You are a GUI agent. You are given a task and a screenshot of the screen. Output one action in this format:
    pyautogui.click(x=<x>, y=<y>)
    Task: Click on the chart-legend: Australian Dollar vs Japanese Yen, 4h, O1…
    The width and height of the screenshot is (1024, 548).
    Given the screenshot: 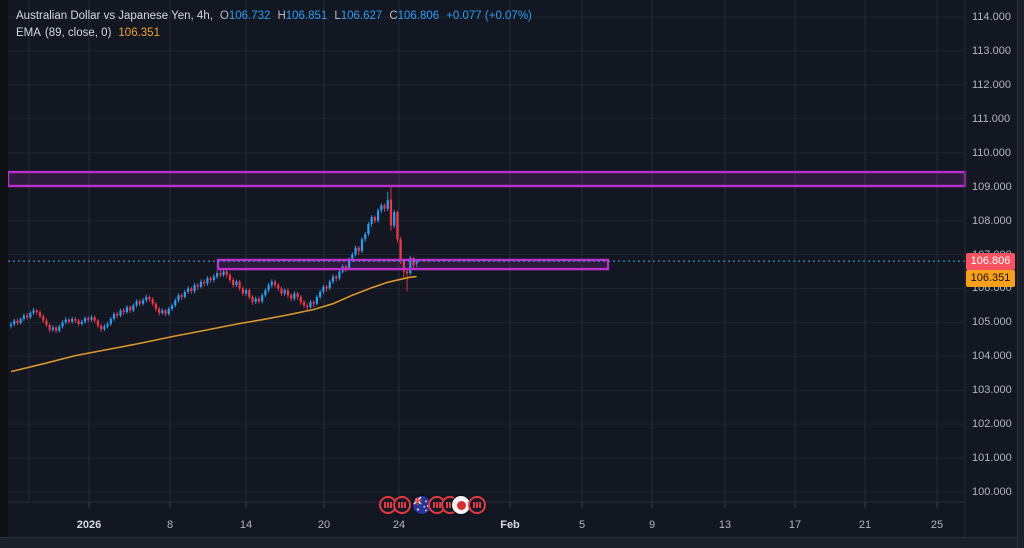 What is the action you would take?
    pyautogui.click(x=274, y=25)
    